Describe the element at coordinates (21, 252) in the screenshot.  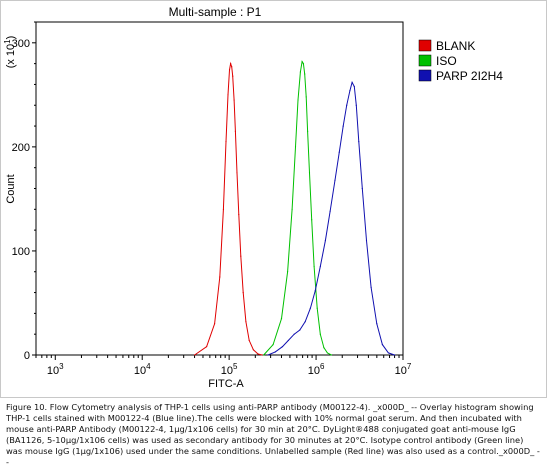
I see `y-tick-label: 100` at that location.